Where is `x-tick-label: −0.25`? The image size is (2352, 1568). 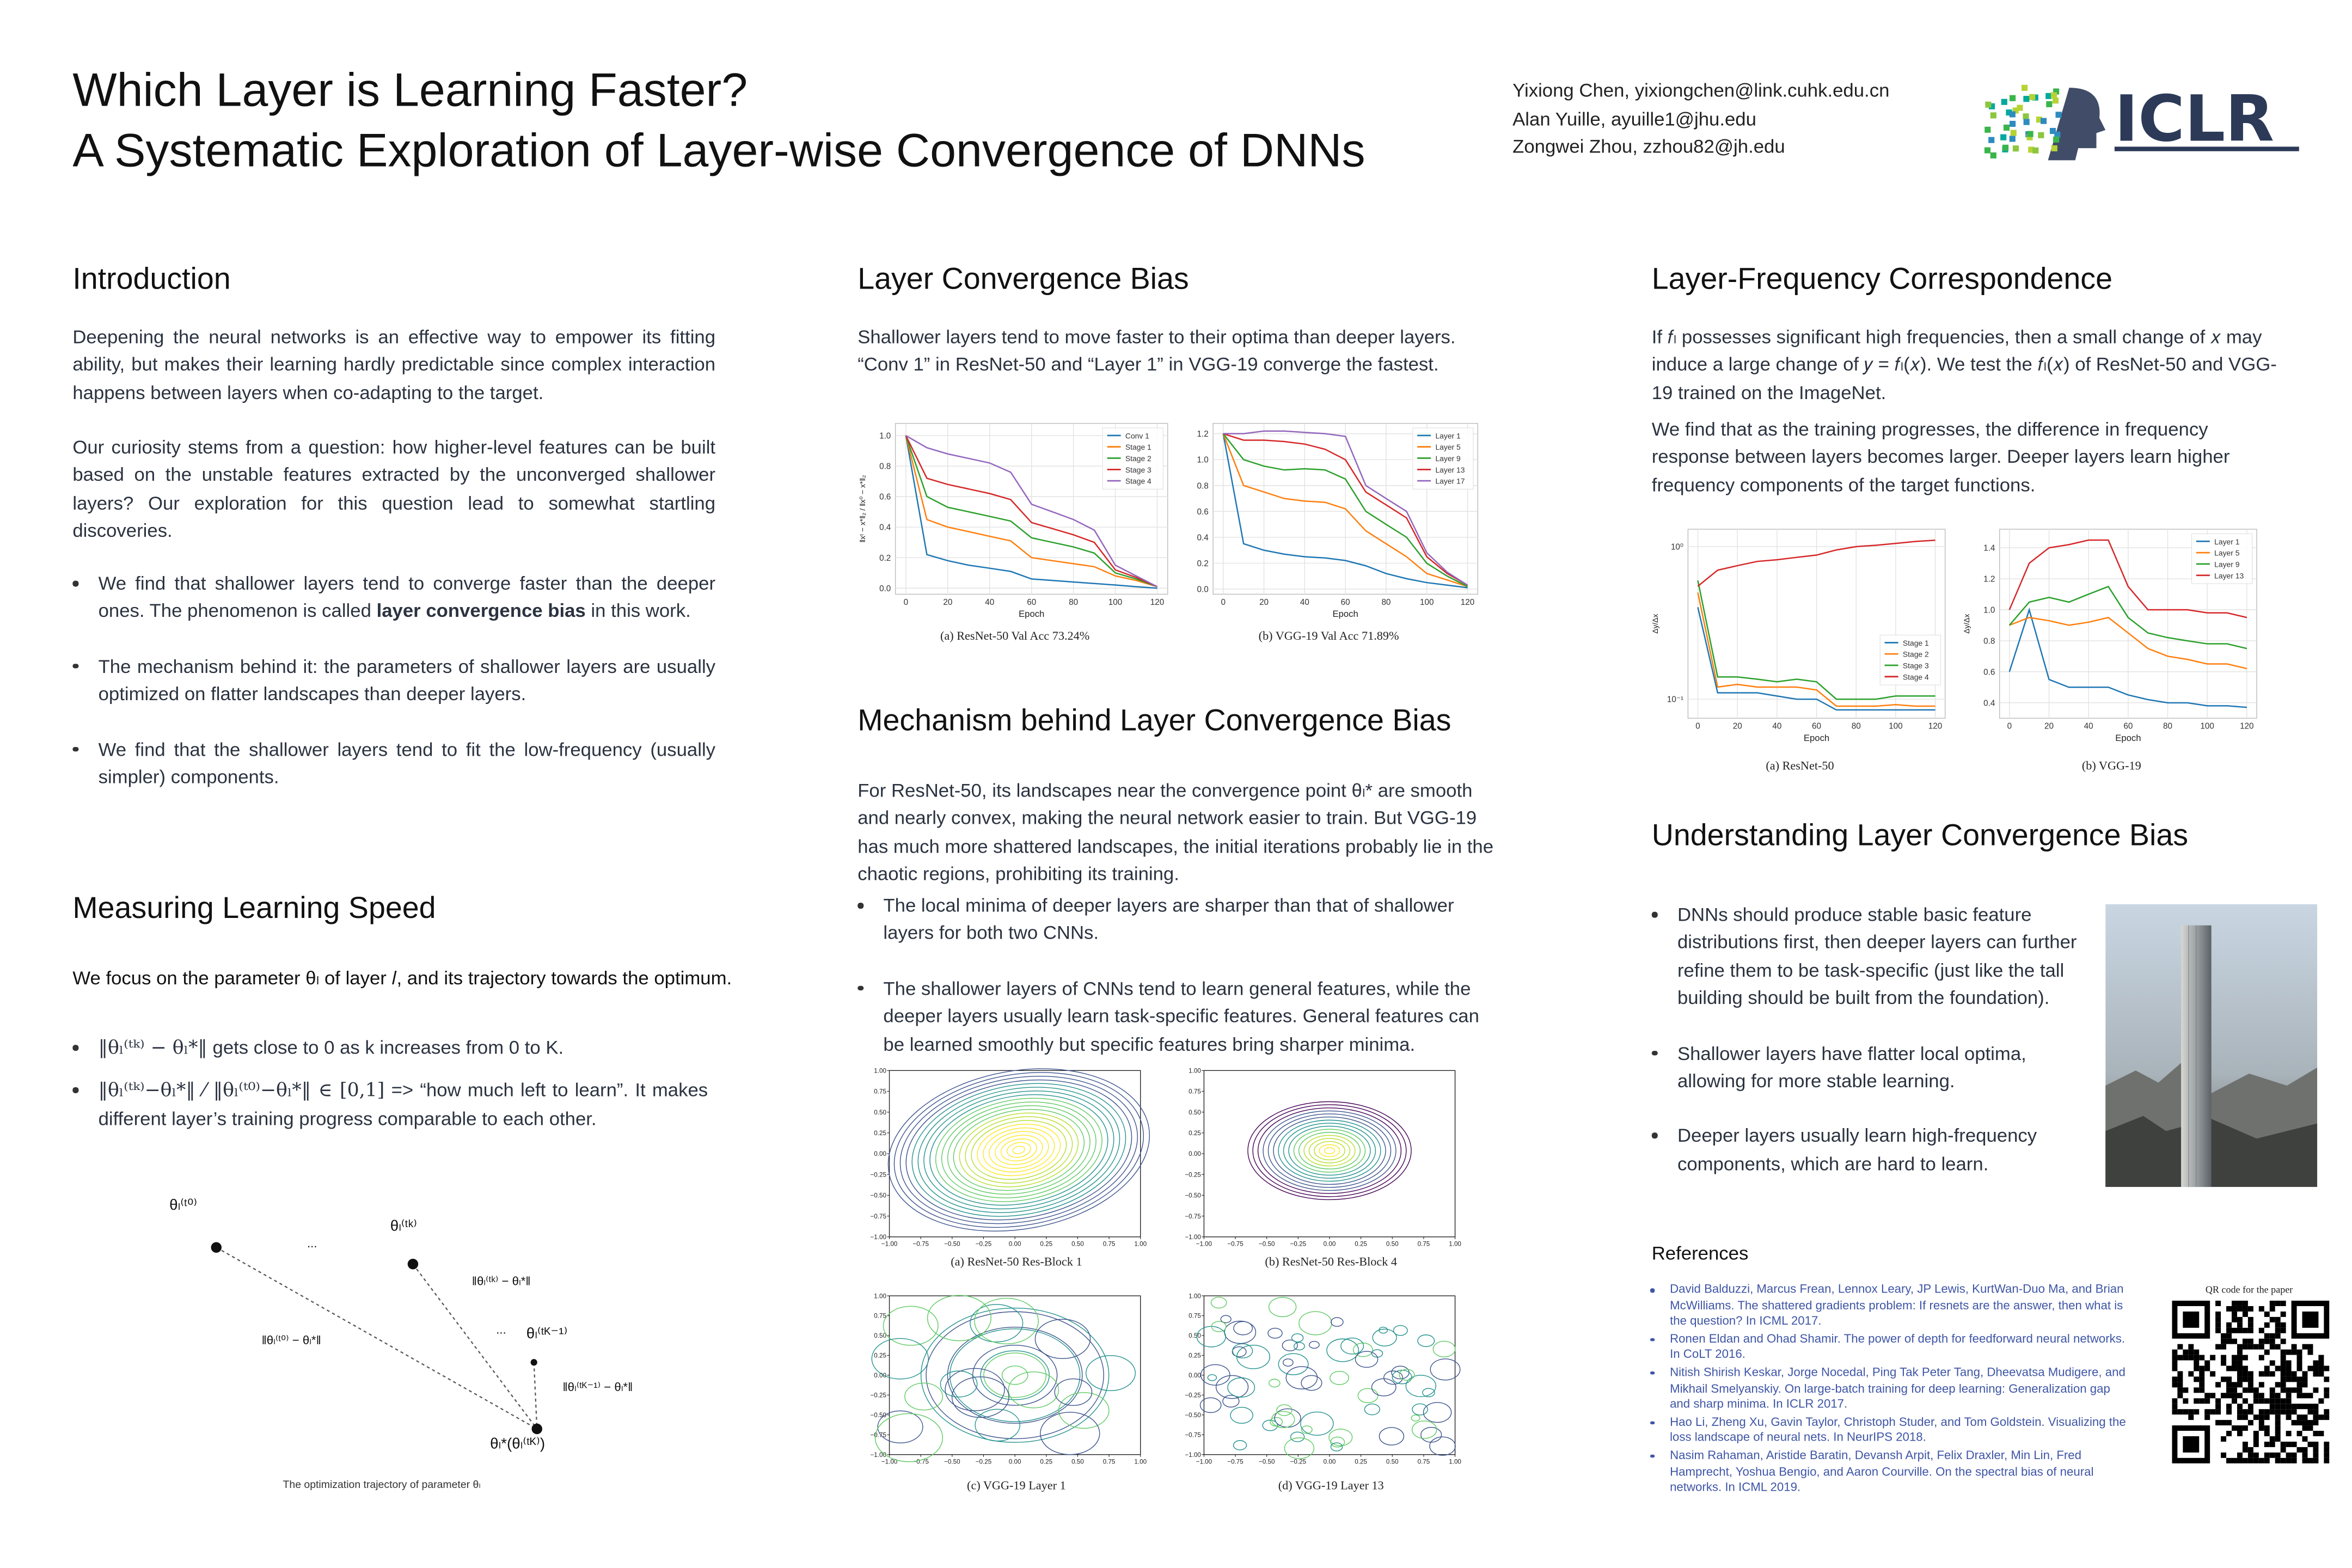
x-tick-label: −0.25 is located at coordinates (984, 1461).